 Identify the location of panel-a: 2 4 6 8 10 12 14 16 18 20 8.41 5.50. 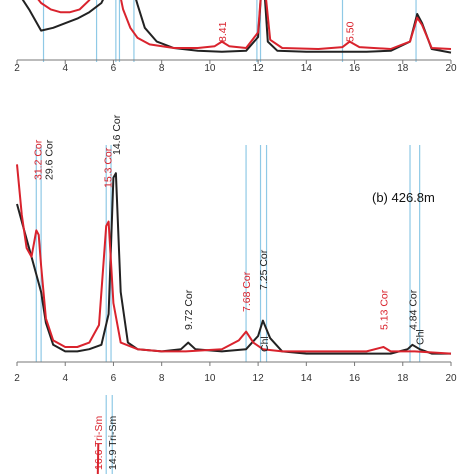
(235, 37).